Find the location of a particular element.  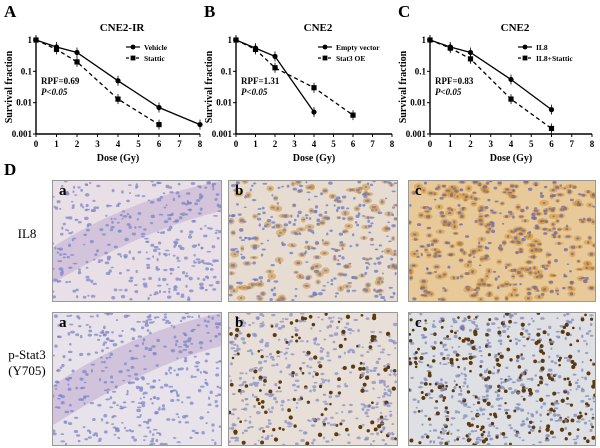

y-tick-label: 0.01 is located at coordinates (224, 103).